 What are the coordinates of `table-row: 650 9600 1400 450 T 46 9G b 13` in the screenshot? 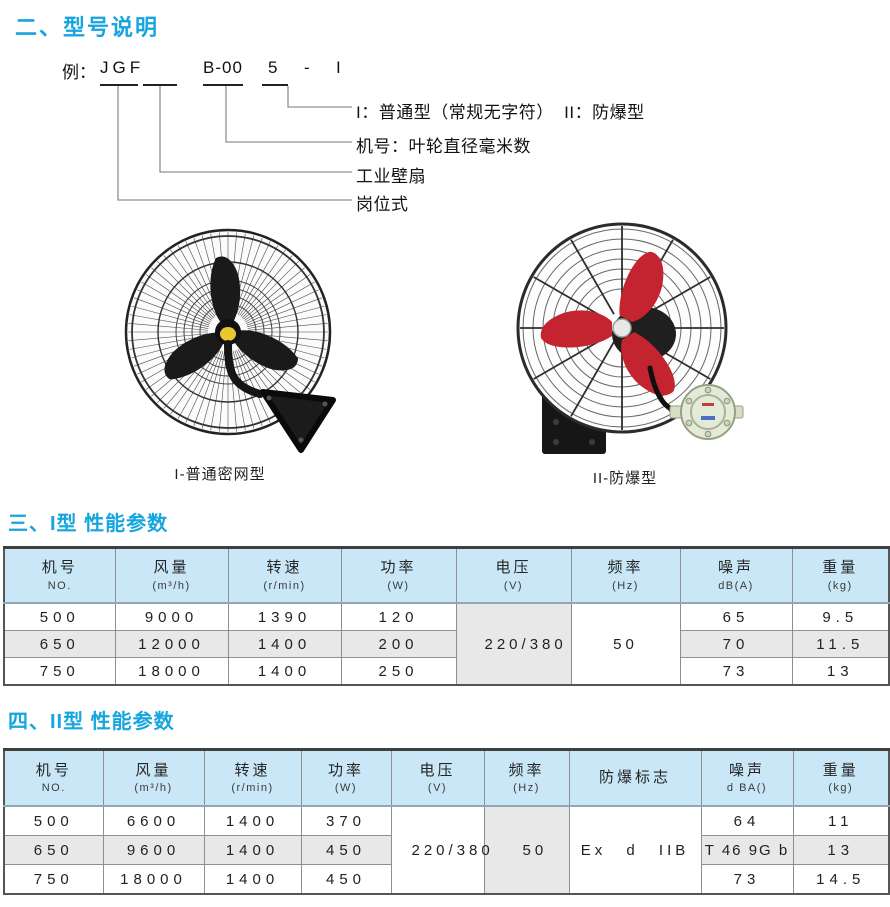 It's located at (446, 850).